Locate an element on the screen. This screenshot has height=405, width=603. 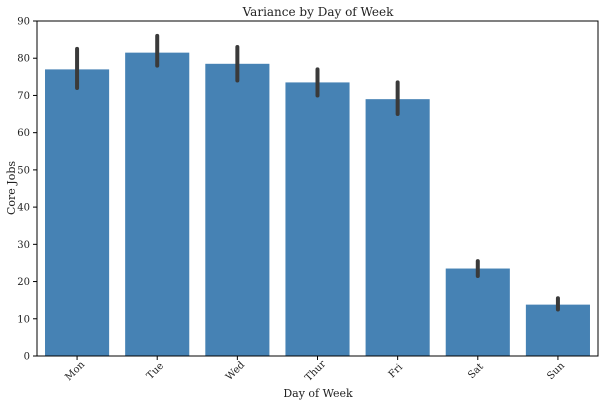
y-tick-label: 10 is located at coordinates (23, 319).